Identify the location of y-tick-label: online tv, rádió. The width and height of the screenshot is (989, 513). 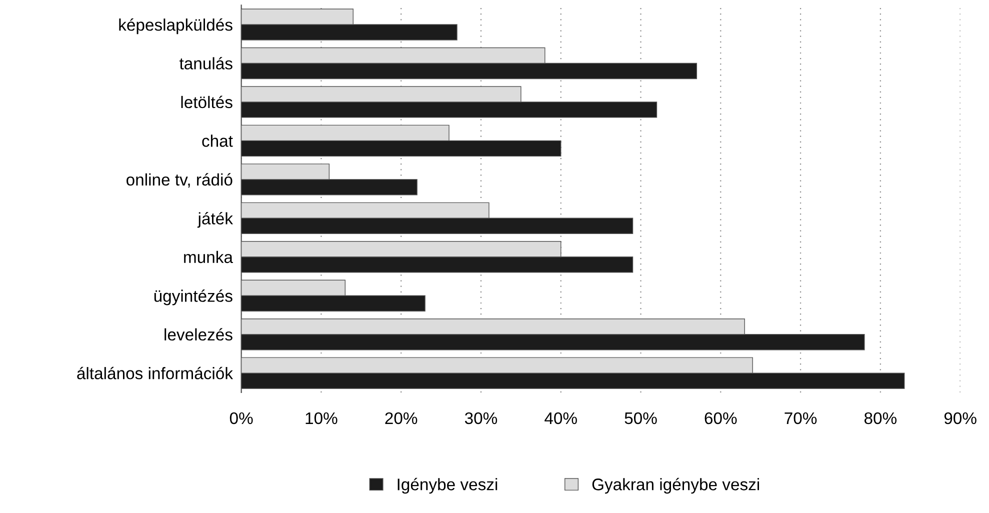
(179, 180).